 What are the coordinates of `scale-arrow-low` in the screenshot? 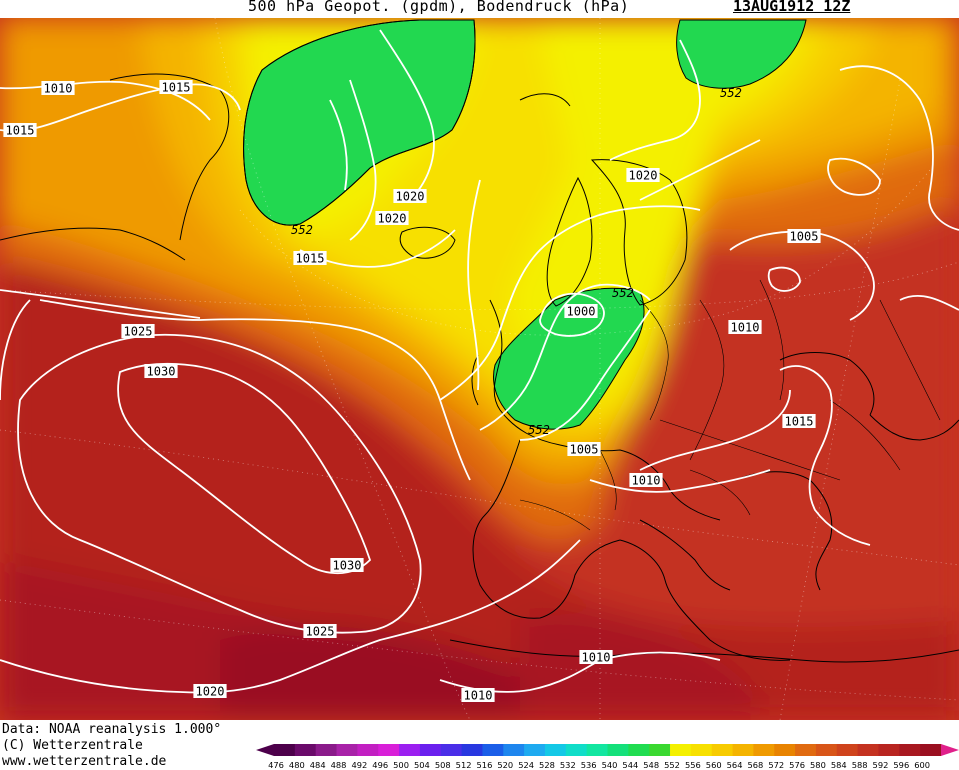 It's located at (265, 750).